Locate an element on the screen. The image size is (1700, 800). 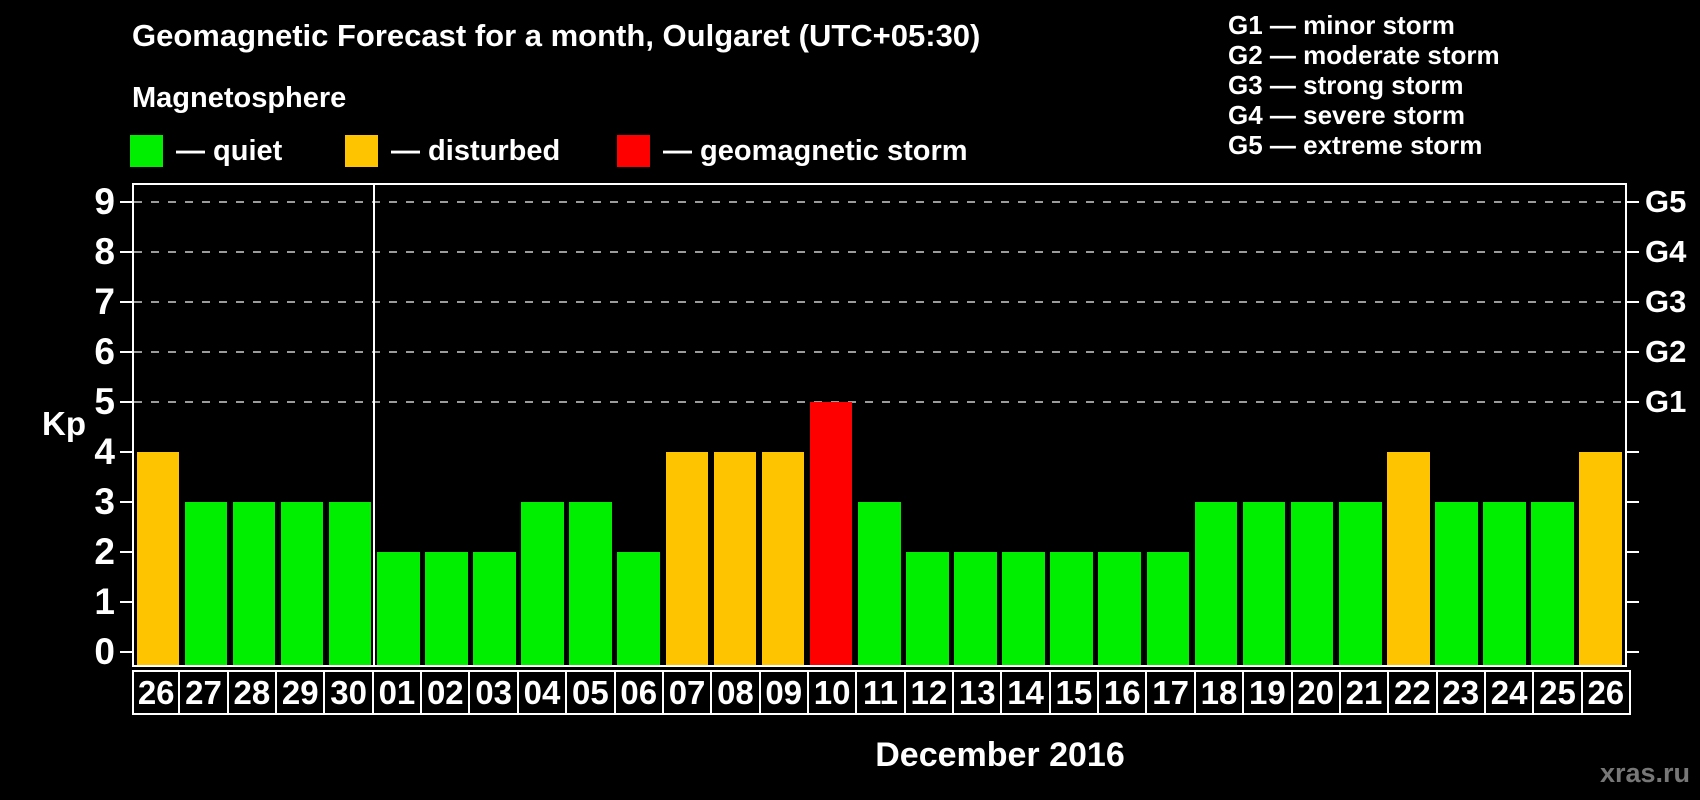
day-cell-12: 12 is located at coordinates (929, 692).